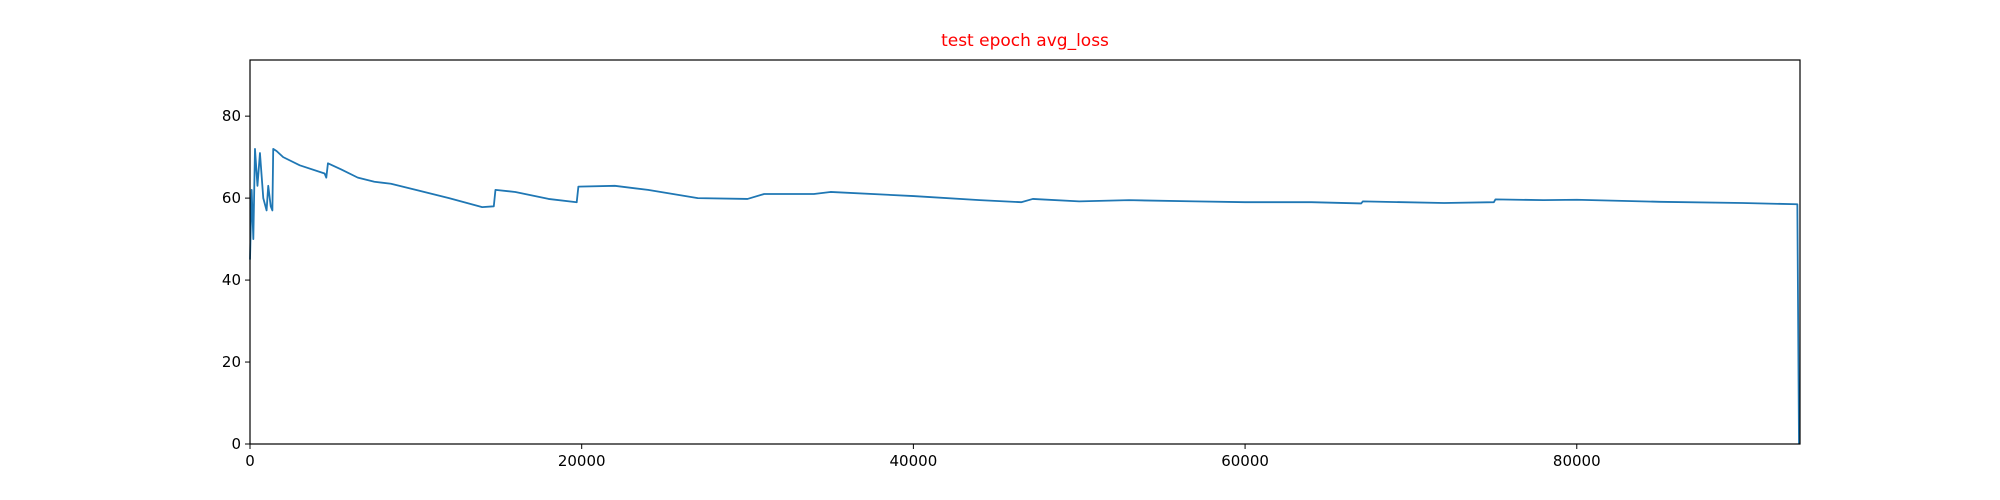  I want to click on x-tick-label: 20000, so click(582, 461).